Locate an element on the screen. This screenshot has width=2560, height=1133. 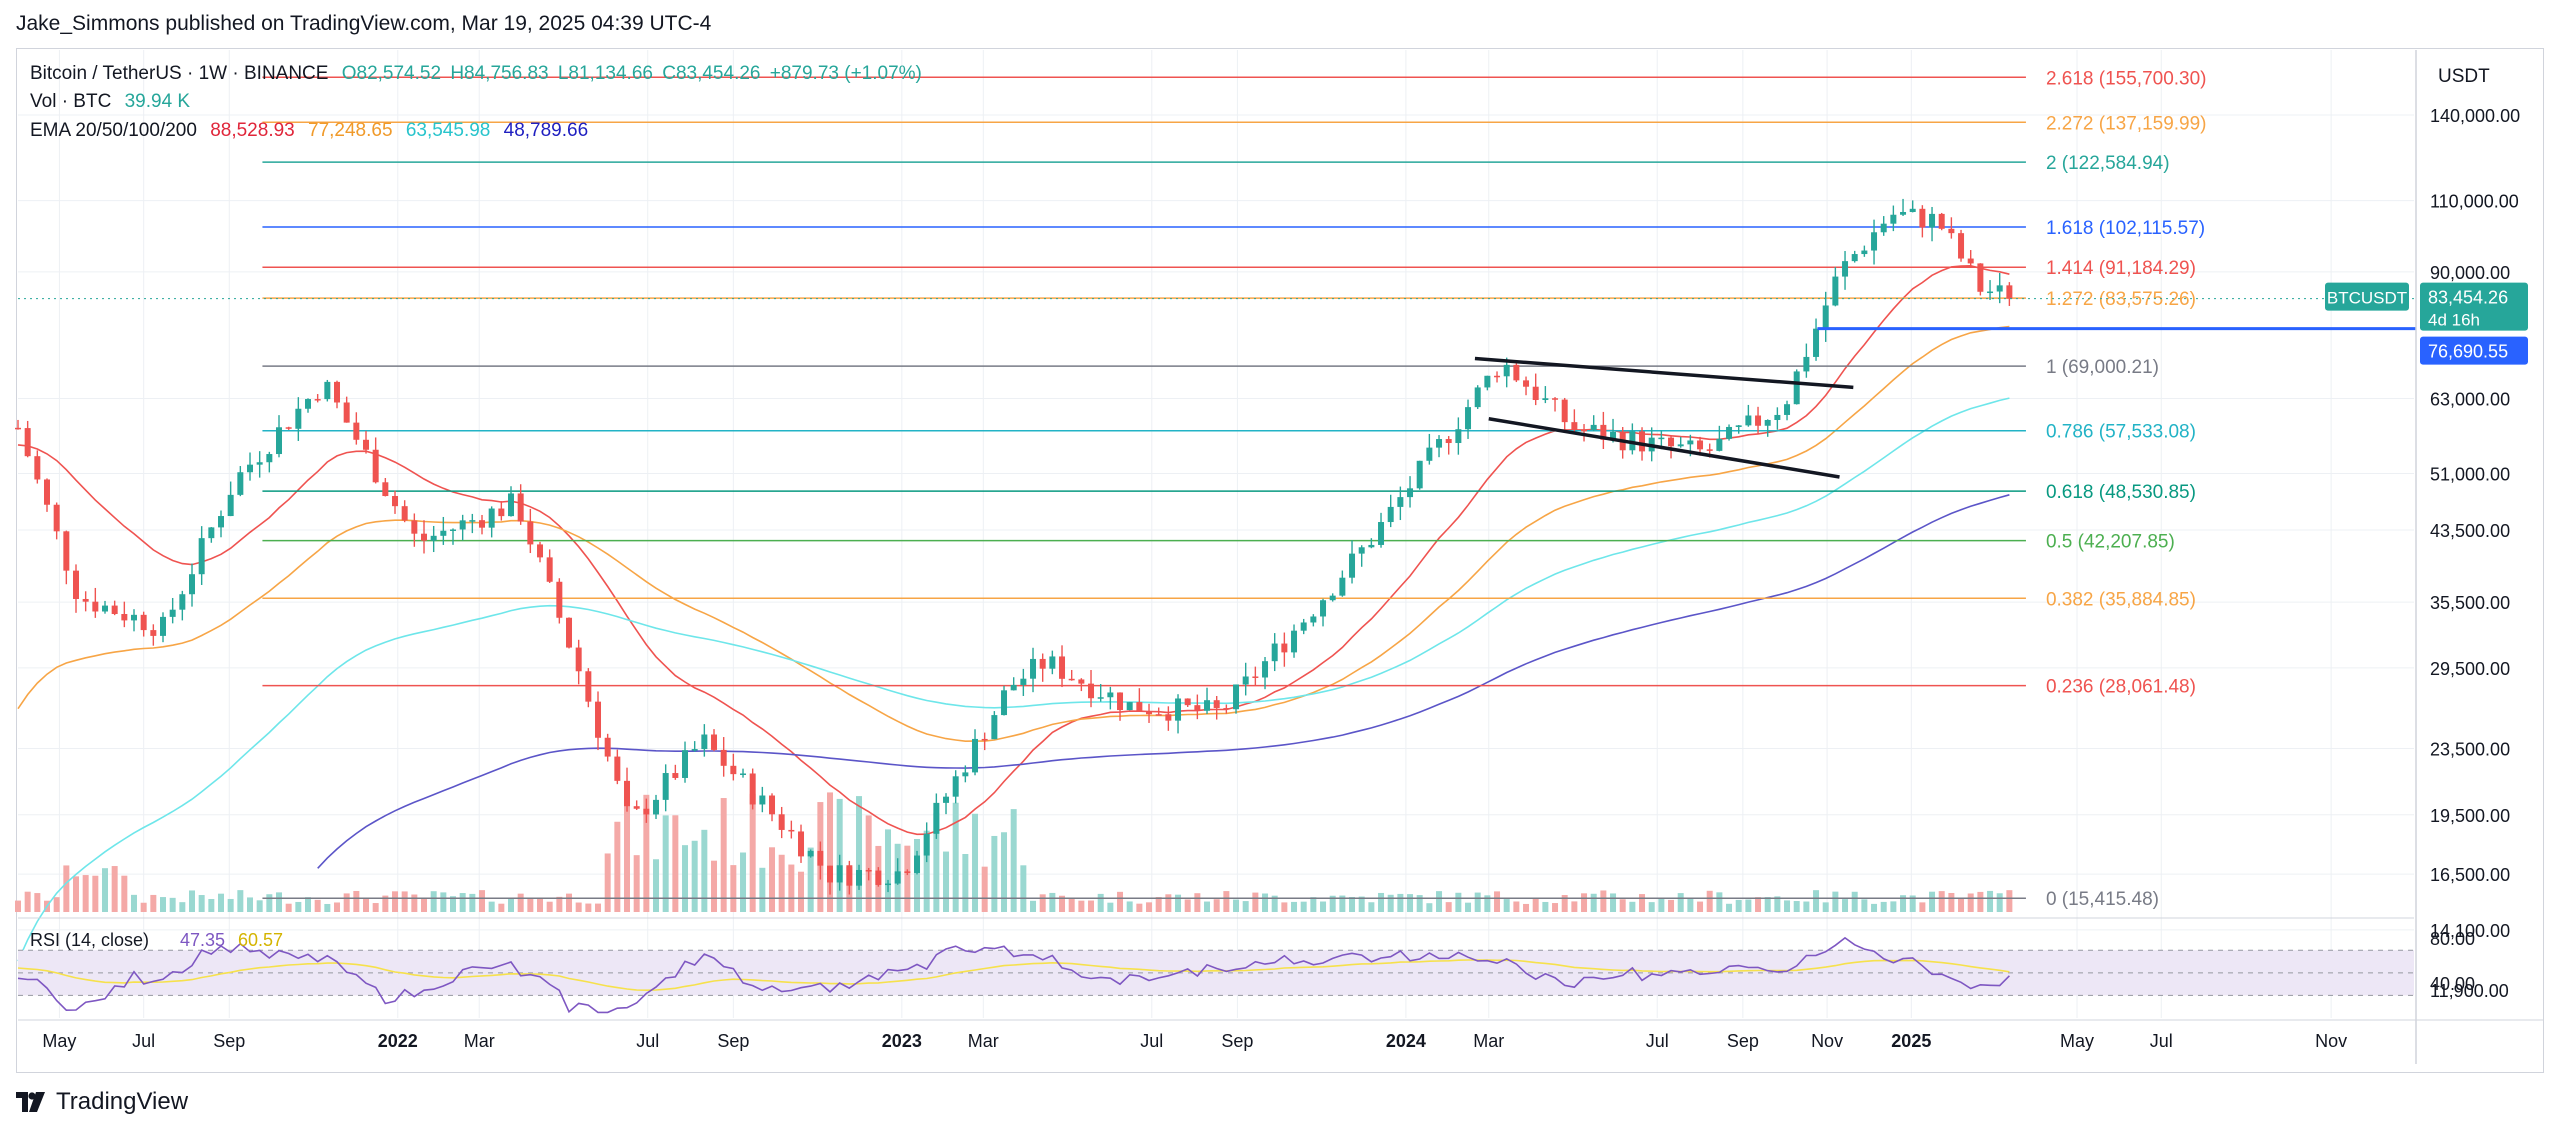
legend-ema100: 63,545.98 is located at coordinates (448, 130).